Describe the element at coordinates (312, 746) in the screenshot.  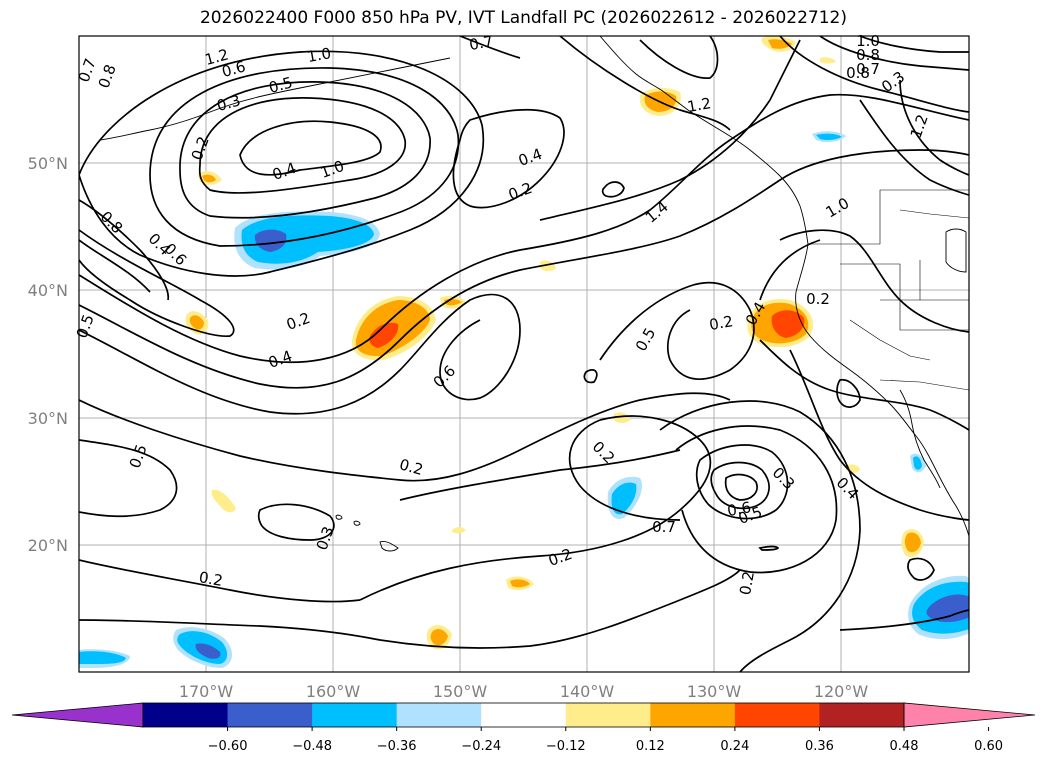
I see `colorbar-tick-label: −0.48` at that location.